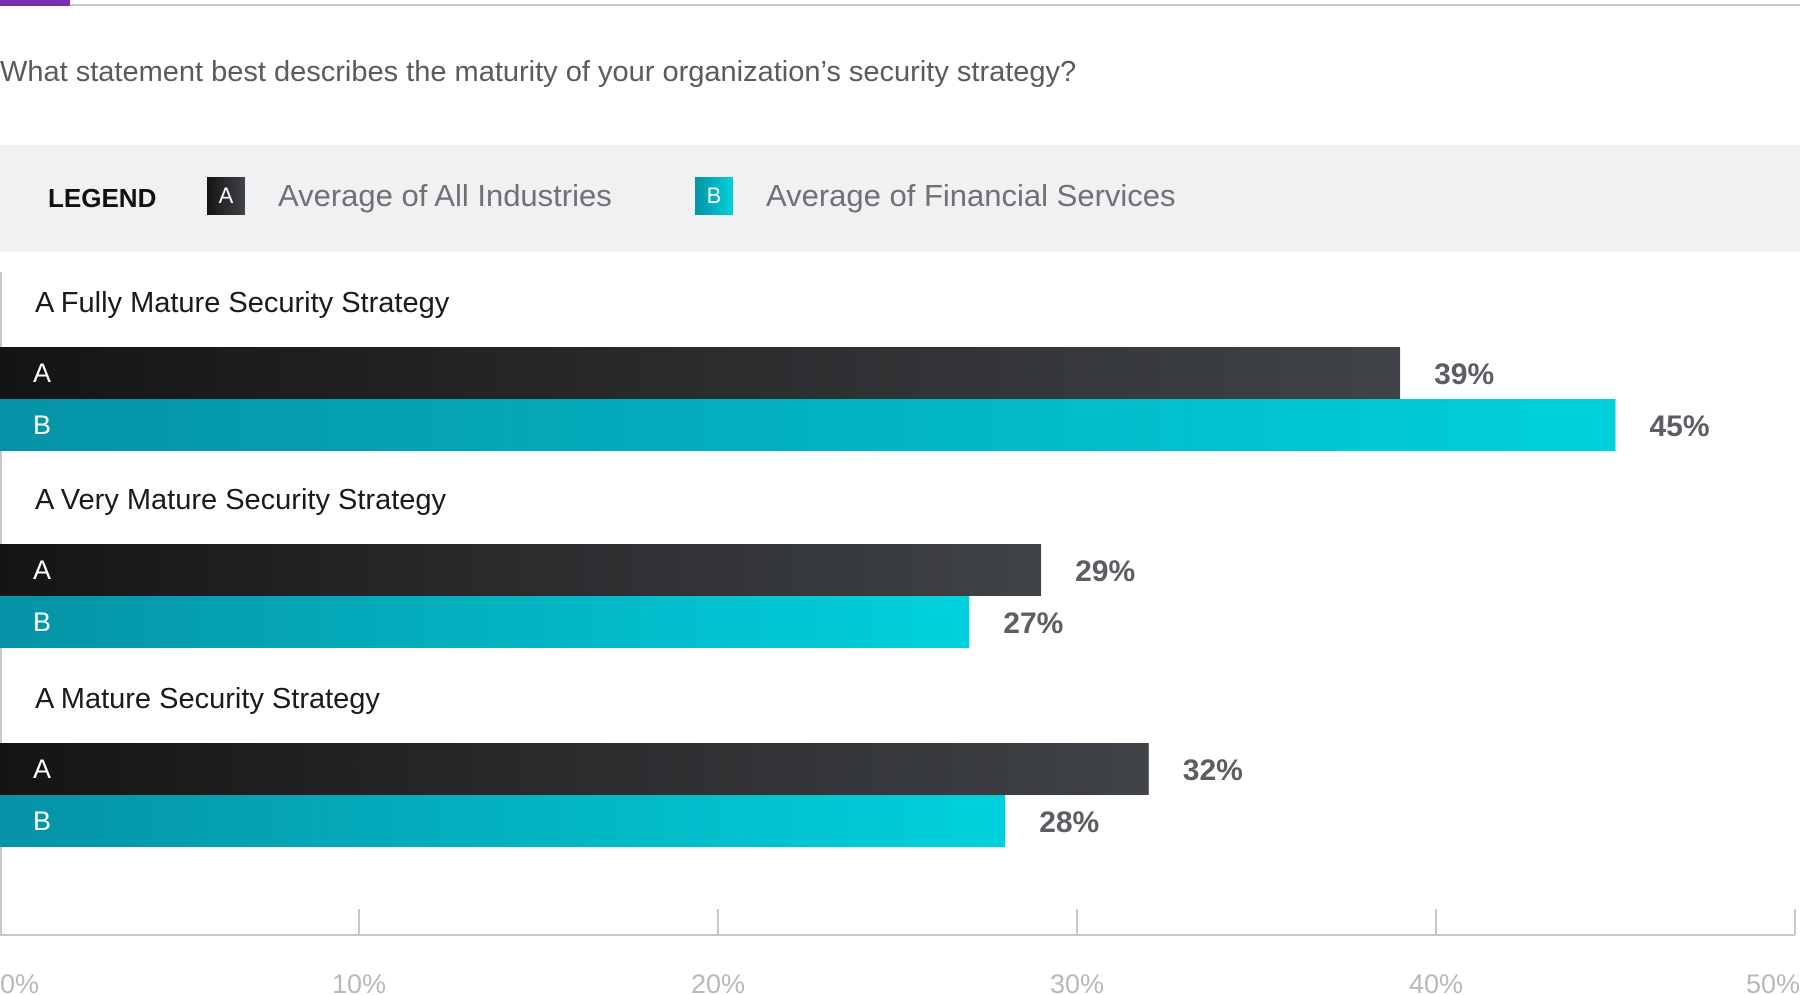 The height and width of the screenshot is (995, 1800). What do you see at coordinates (1213, 770) in the screenshot?
I see `value-label: 32%` at bounding box center [1213, 770].